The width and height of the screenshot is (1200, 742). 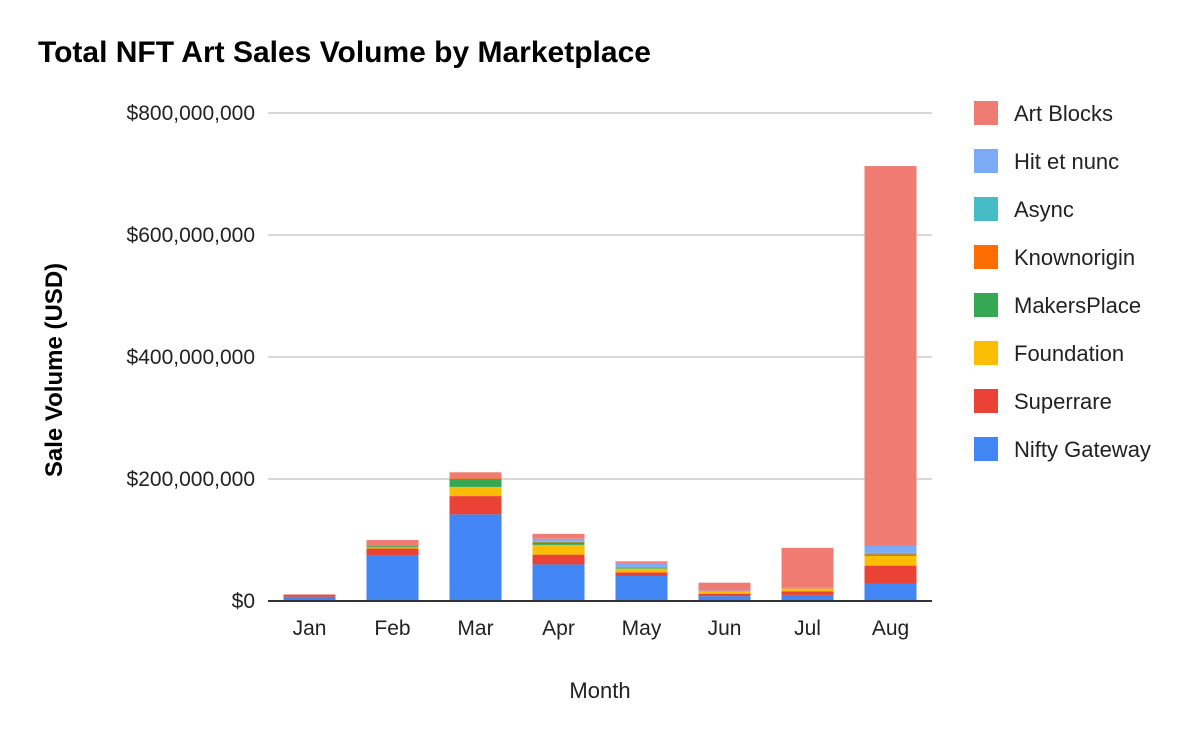 I want to click on y-tick-label: $0, so click(x=243, y=601).